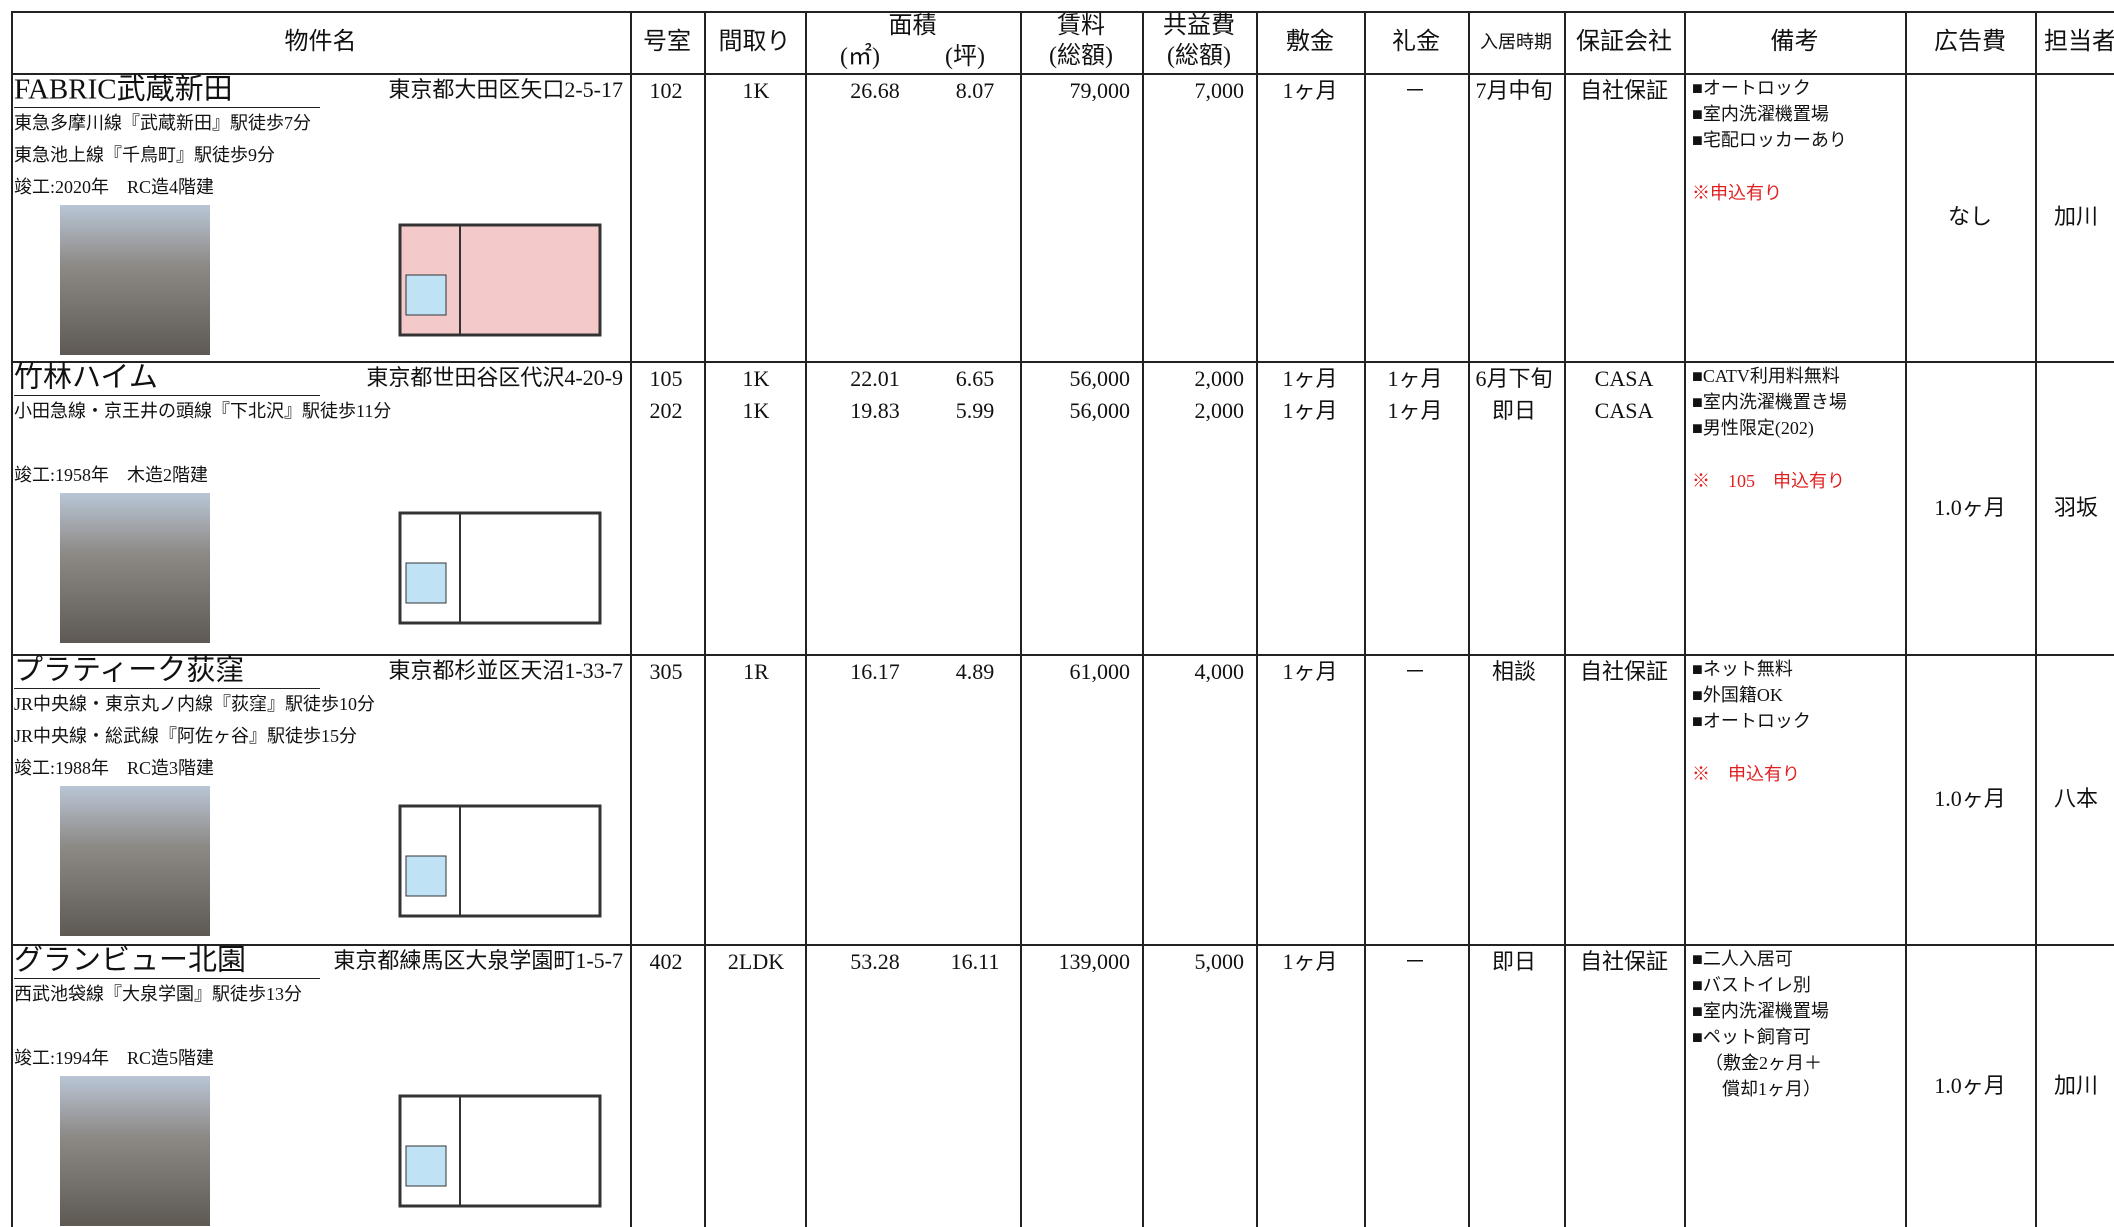 The width and height of the screenshot is (2114, 1227). Describe the element at coordinates (666, 90) in the screenshot. I see `room-cell: 102` at that location.